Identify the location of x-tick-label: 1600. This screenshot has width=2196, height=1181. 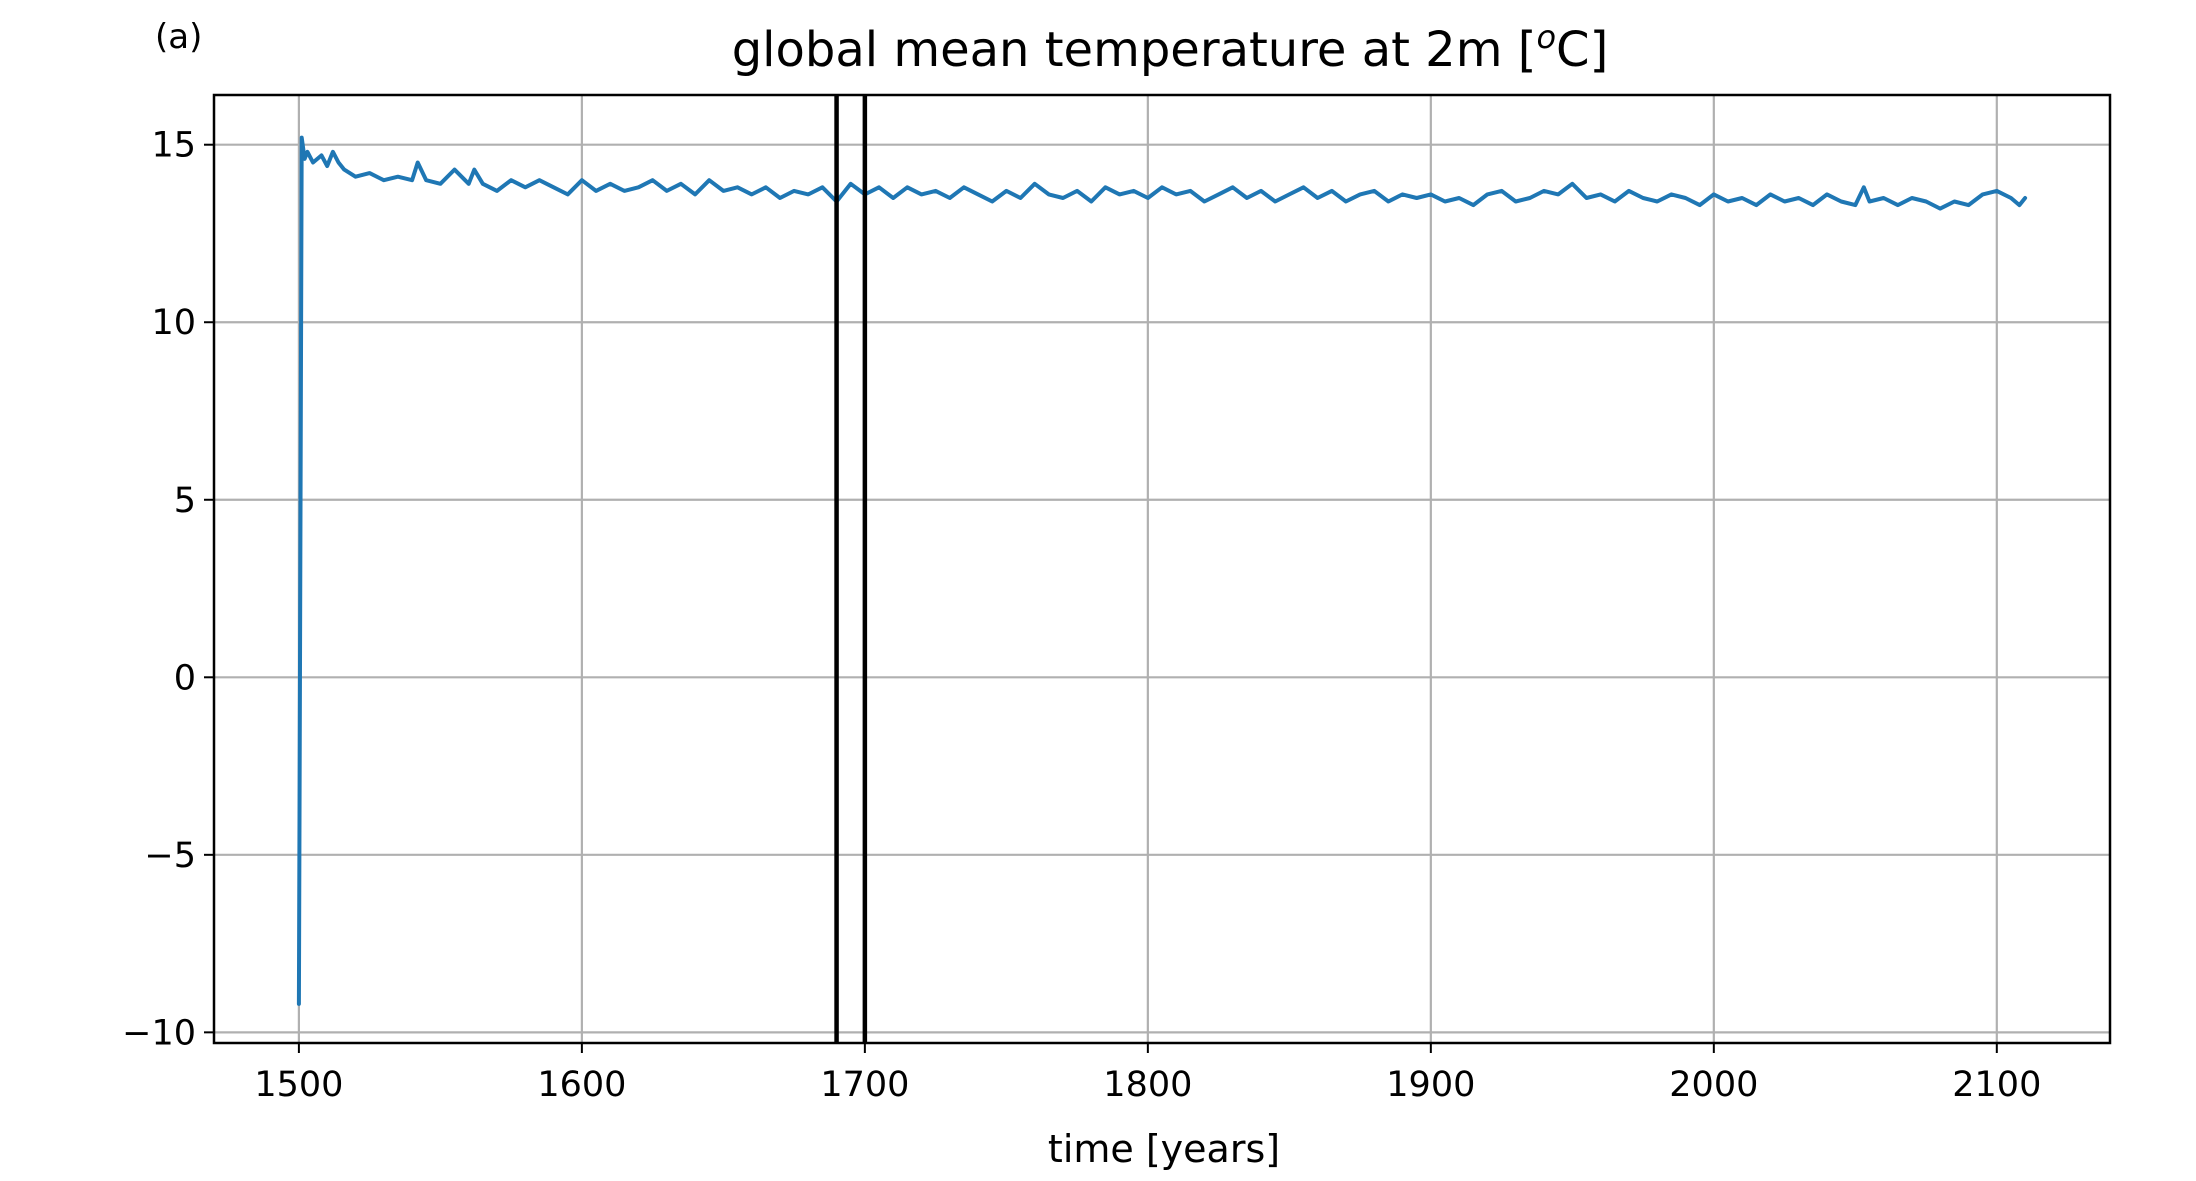
(581, 1085).